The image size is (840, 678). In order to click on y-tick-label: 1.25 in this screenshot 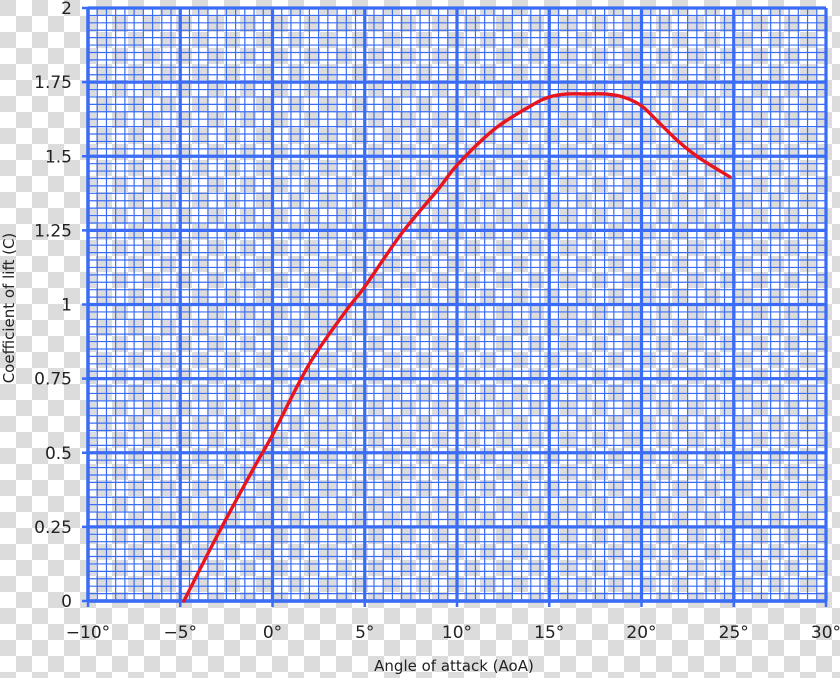, I will do `click(53, 231)`.